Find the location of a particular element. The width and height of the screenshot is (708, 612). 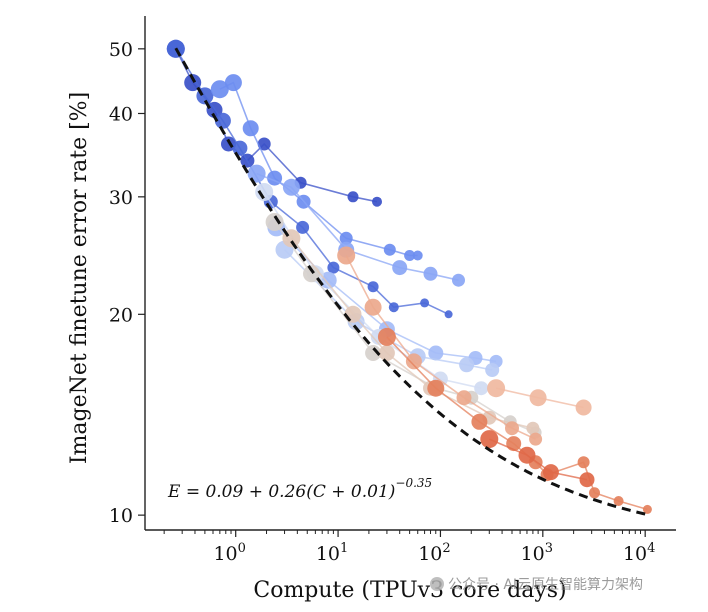

series-s13 is located at coordinates (537, 459).